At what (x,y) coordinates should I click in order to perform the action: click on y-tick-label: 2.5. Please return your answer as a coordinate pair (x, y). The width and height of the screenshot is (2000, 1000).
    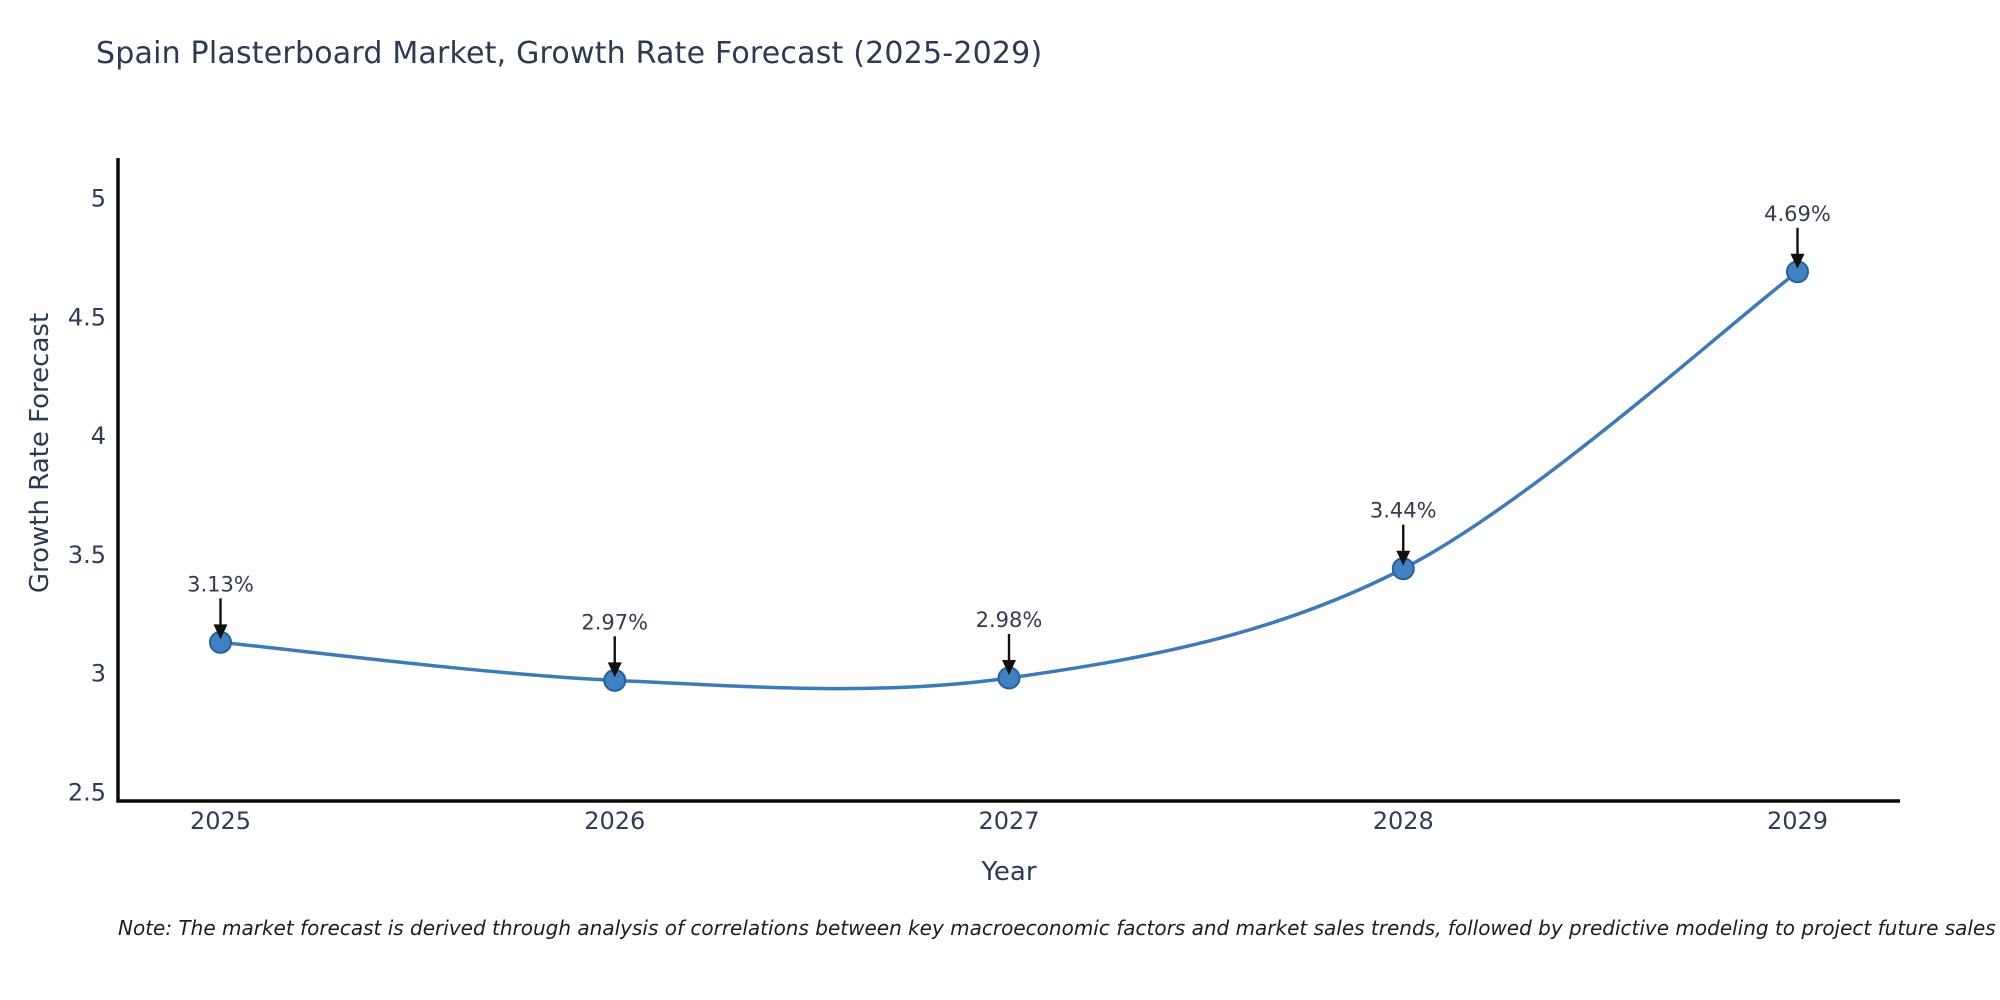
    Looking at the image, I should click on (87, 792).